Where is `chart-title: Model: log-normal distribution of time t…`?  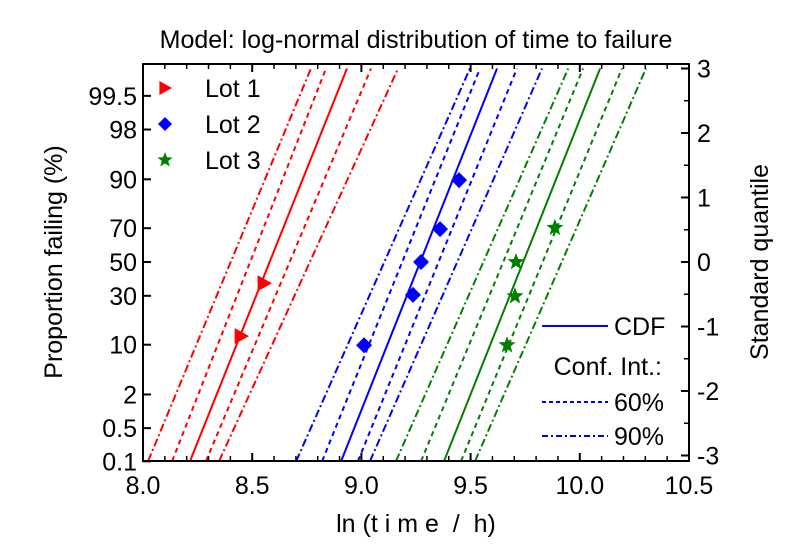 chart-title: Model: log-normal distribution of time t… is located at coordinates (416, 40).